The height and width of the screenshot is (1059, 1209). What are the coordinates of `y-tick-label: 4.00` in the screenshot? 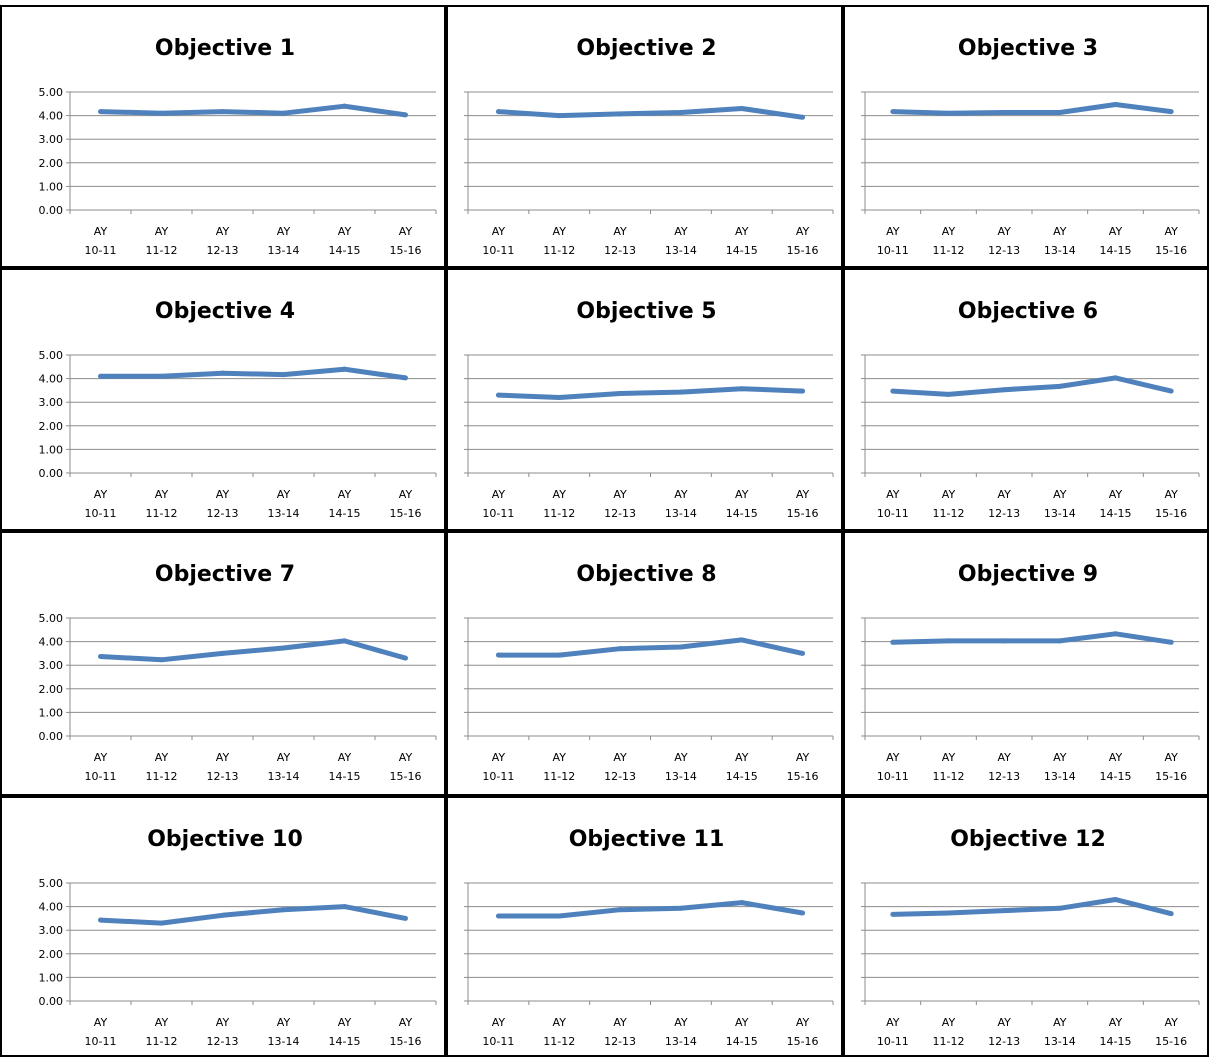 It's located at (51, 116).